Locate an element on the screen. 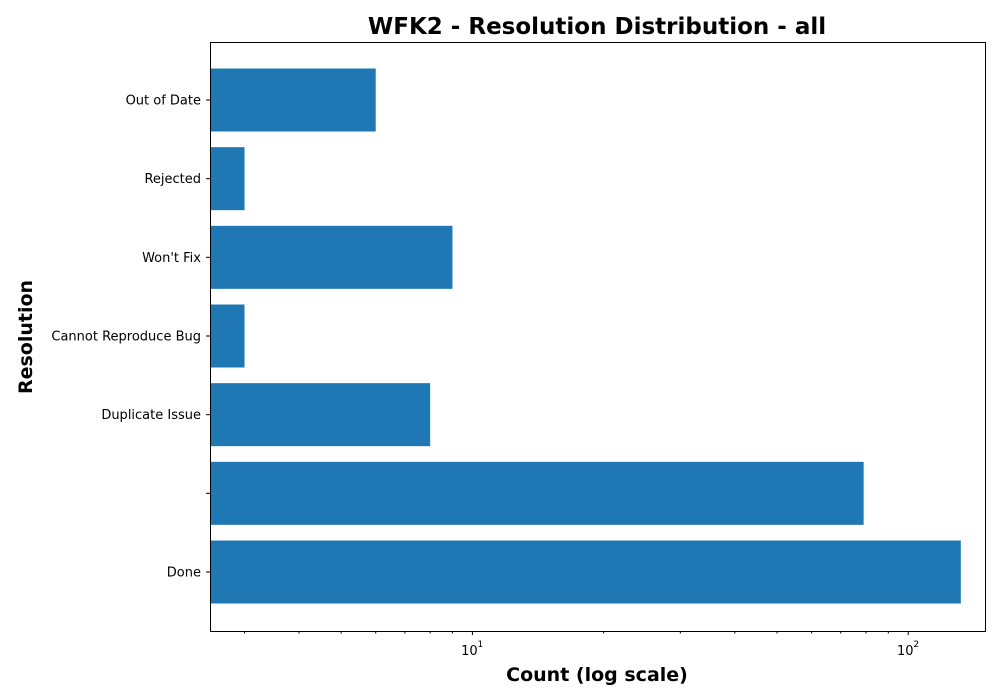  y-tick-label: Done is located at coordinates (184, 573).